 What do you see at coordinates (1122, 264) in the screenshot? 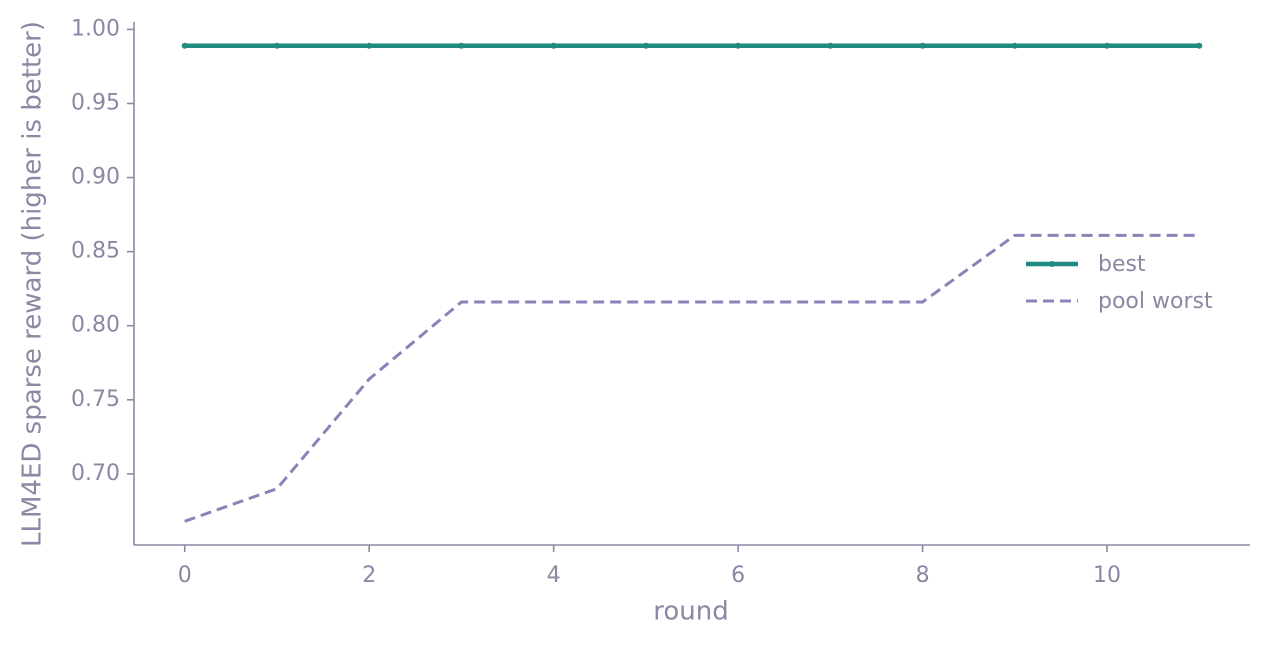
I see `legend-label: best` at bounding box center [1122, 264].